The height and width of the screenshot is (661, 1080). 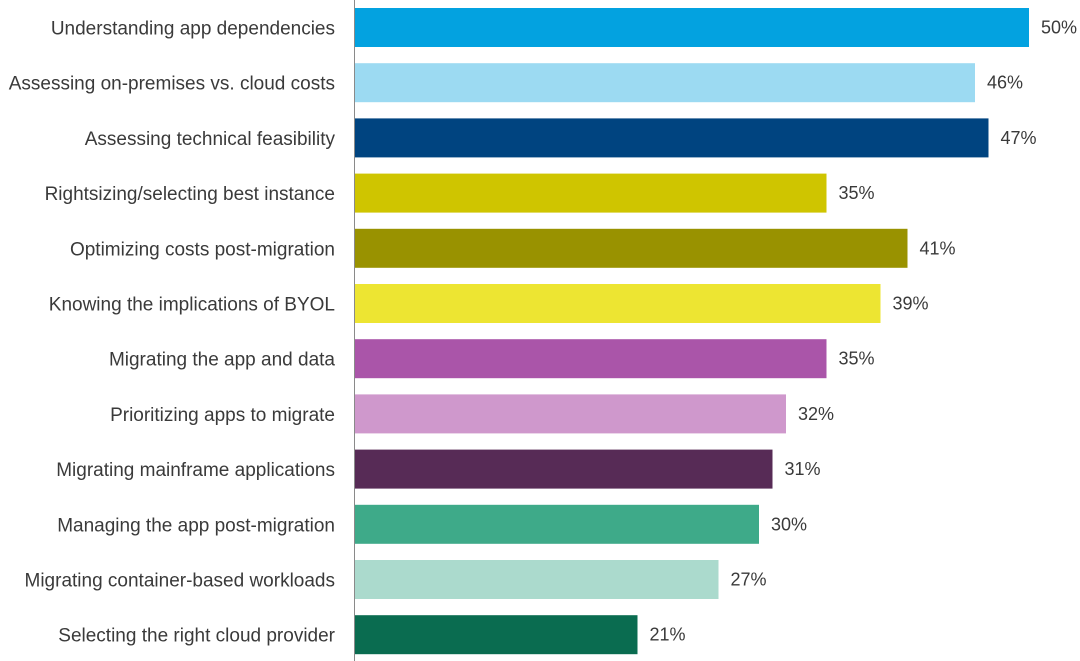 What do you see at coordinates (938, 248) in the screenshot?
I see `value-label: 41%` at bounding box center [938, 248].